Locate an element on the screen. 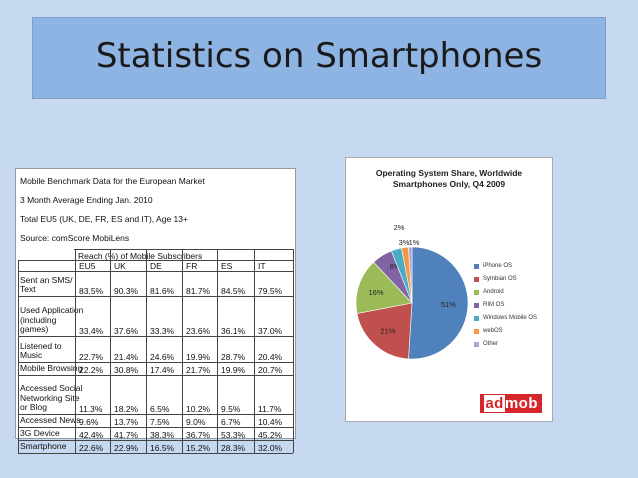  pie-slice-symbian-os is located at coordinates (384, 331).